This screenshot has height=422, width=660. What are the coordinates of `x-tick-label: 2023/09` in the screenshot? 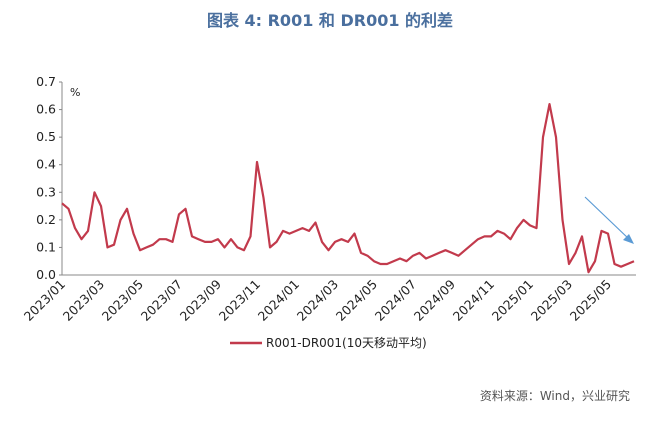 It's located at (200, 299).